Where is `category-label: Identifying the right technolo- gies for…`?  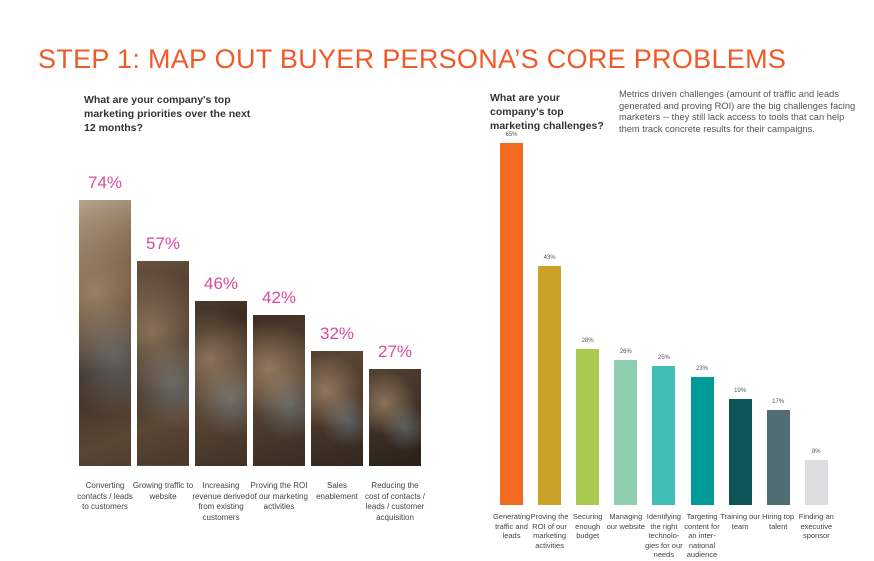
category-label: Identifying the right technolo- gies for… is located at coordinates (664, 535).